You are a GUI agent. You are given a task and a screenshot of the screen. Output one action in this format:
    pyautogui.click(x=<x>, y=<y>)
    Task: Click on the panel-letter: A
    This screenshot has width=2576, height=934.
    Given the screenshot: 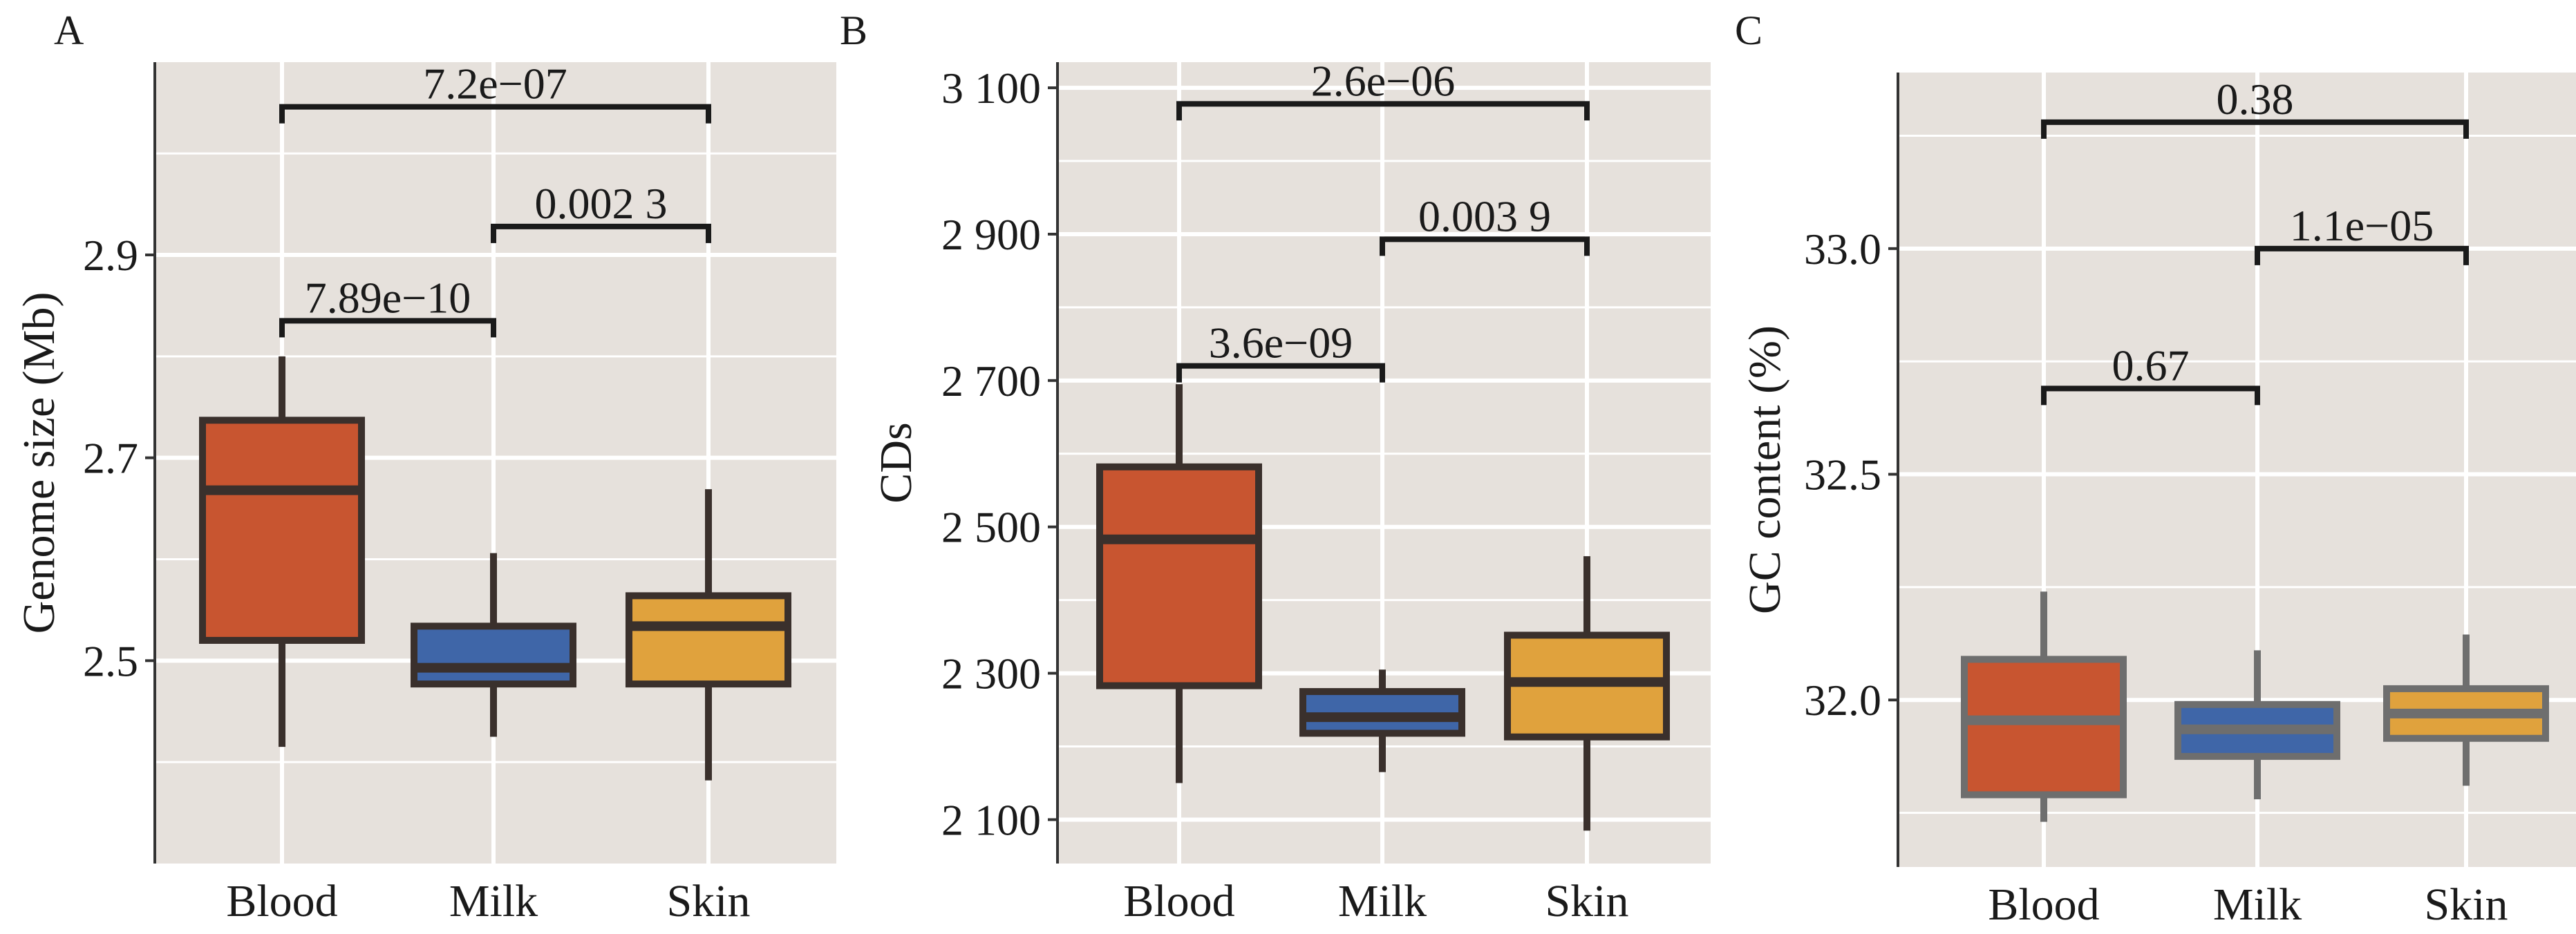 What is the action you would take?
    pyautogui.click(x=69, y=30)
    